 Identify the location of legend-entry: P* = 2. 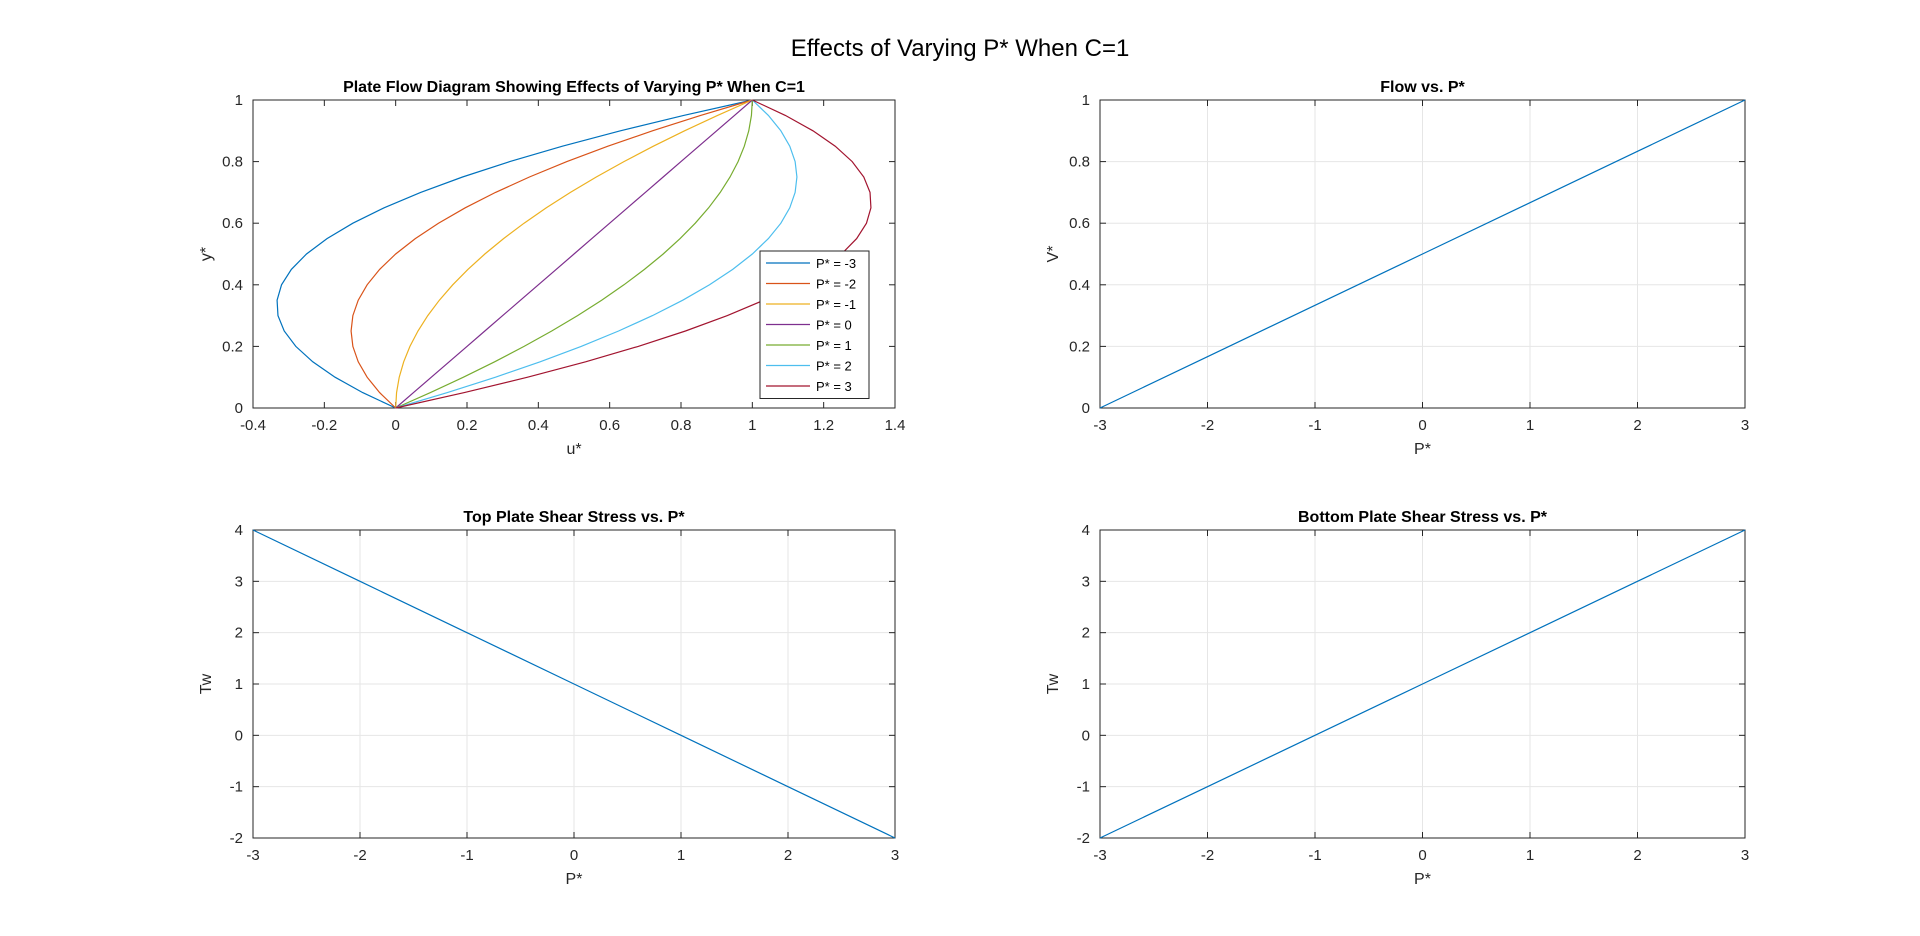
(834, 366).